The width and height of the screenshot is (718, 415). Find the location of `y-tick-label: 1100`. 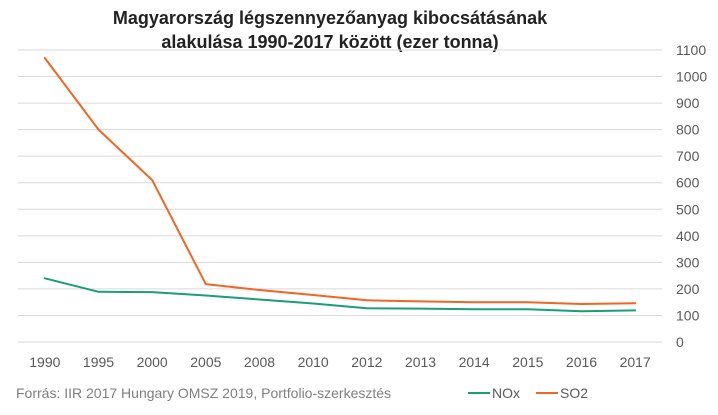

y-tick-label: 1100 is located at coordinates (691, 50).